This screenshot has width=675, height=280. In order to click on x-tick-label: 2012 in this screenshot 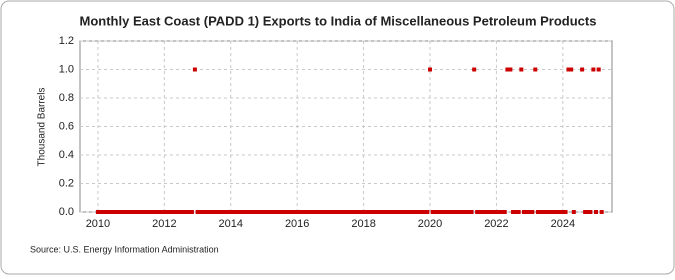, I will do `click(164, 224)`.